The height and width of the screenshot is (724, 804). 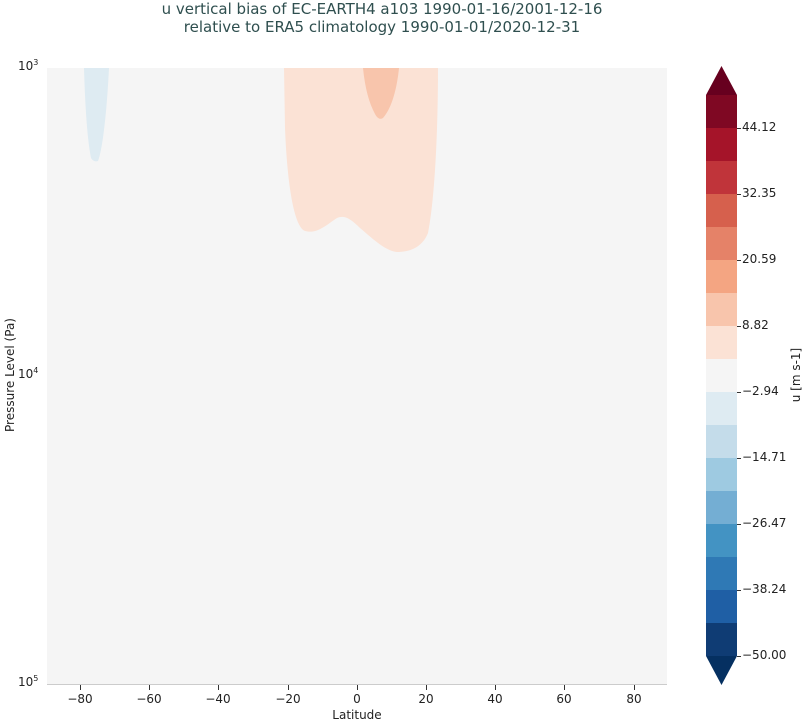 I want to click on y-tick-label: 10⁴, so click(x=28, y=373).